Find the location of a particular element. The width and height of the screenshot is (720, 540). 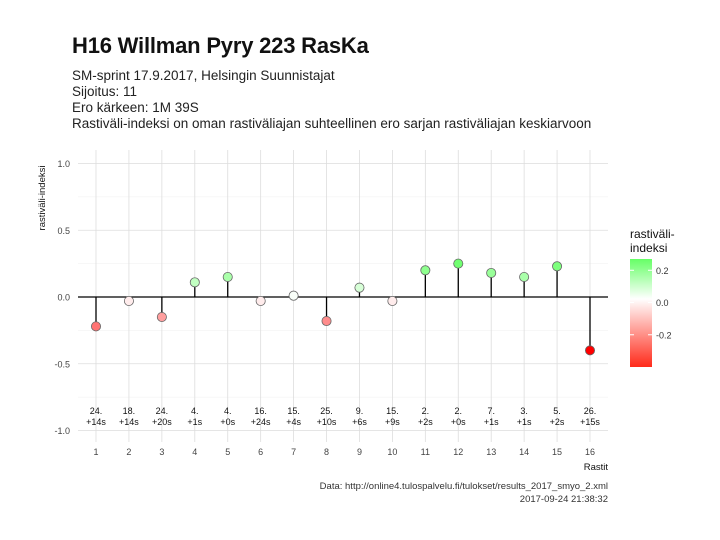

x-tick-label: 5 is located at coordinates (227, 452).